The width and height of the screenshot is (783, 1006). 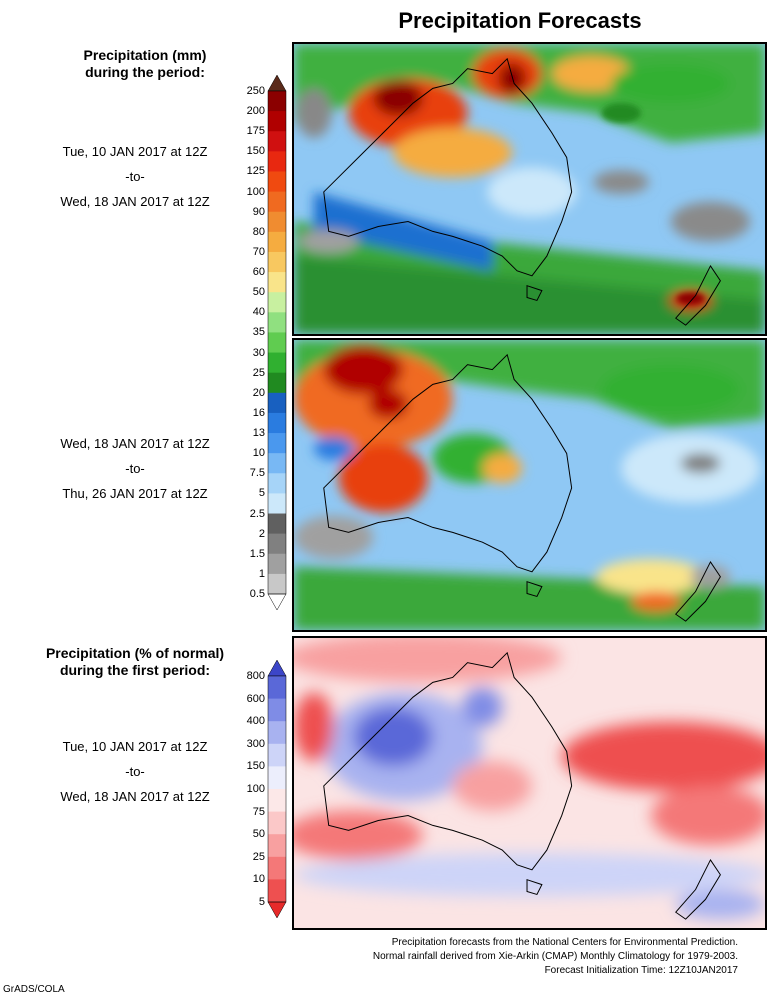 I want to click on page-title: Precipitation Forecasts, so click(x=520, y=20).